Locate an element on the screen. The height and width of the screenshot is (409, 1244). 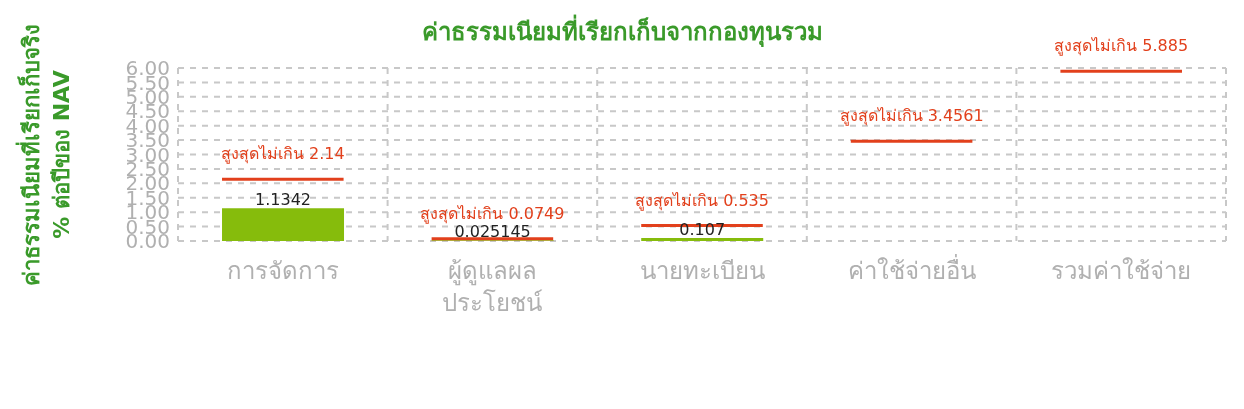
ref-line-label: สูงสุดไม่เกิน 5.885 is located at coordinates (1121, 46).